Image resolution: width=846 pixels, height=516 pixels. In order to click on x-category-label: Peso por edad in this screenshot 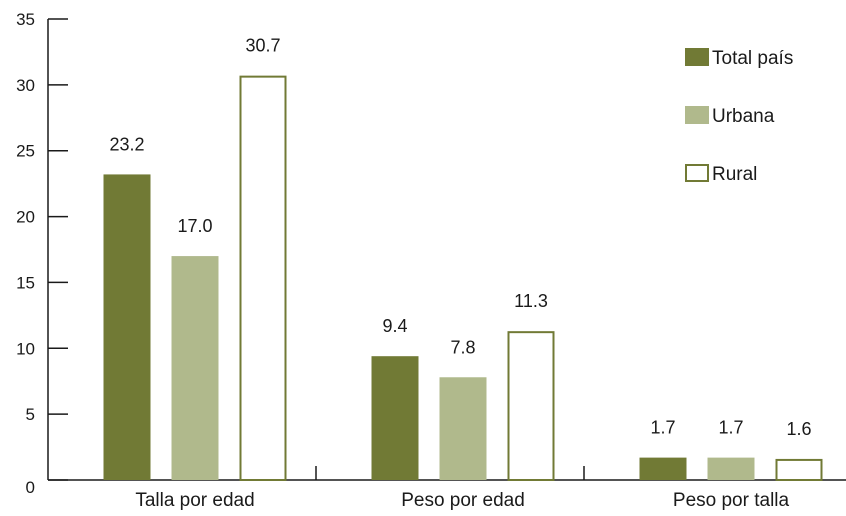, I will do `click(463, 500)`.